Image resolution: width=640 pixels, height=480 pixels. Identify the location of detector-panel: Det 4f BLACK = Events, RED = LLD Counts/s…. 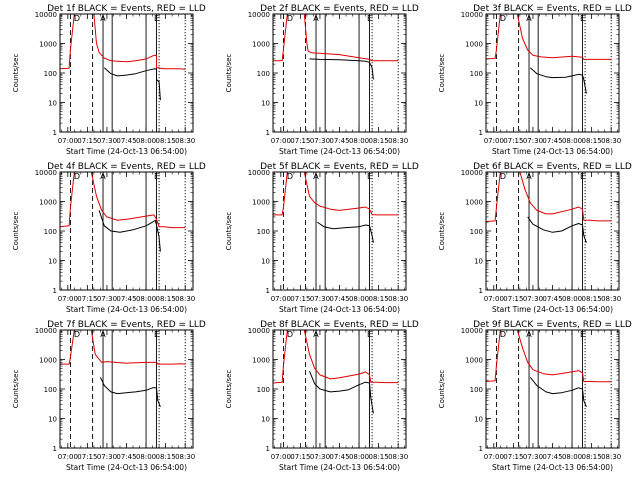
(109, 238).